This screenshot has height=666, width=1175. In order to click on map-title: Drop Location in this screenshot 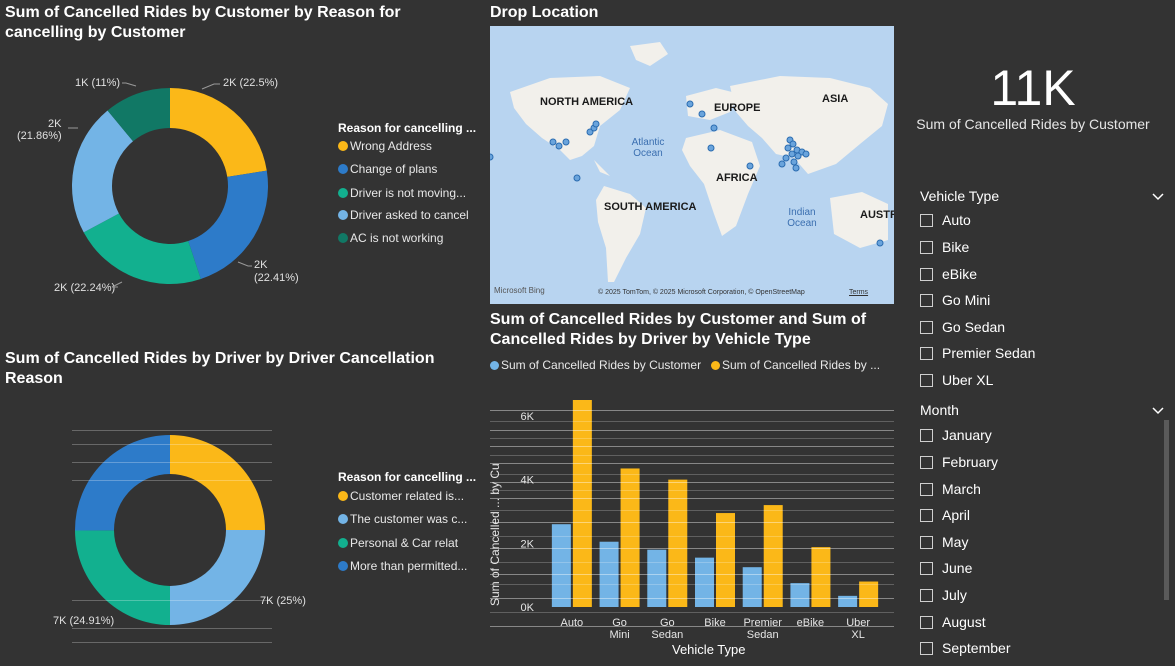, I will do `click(544, 12)`.